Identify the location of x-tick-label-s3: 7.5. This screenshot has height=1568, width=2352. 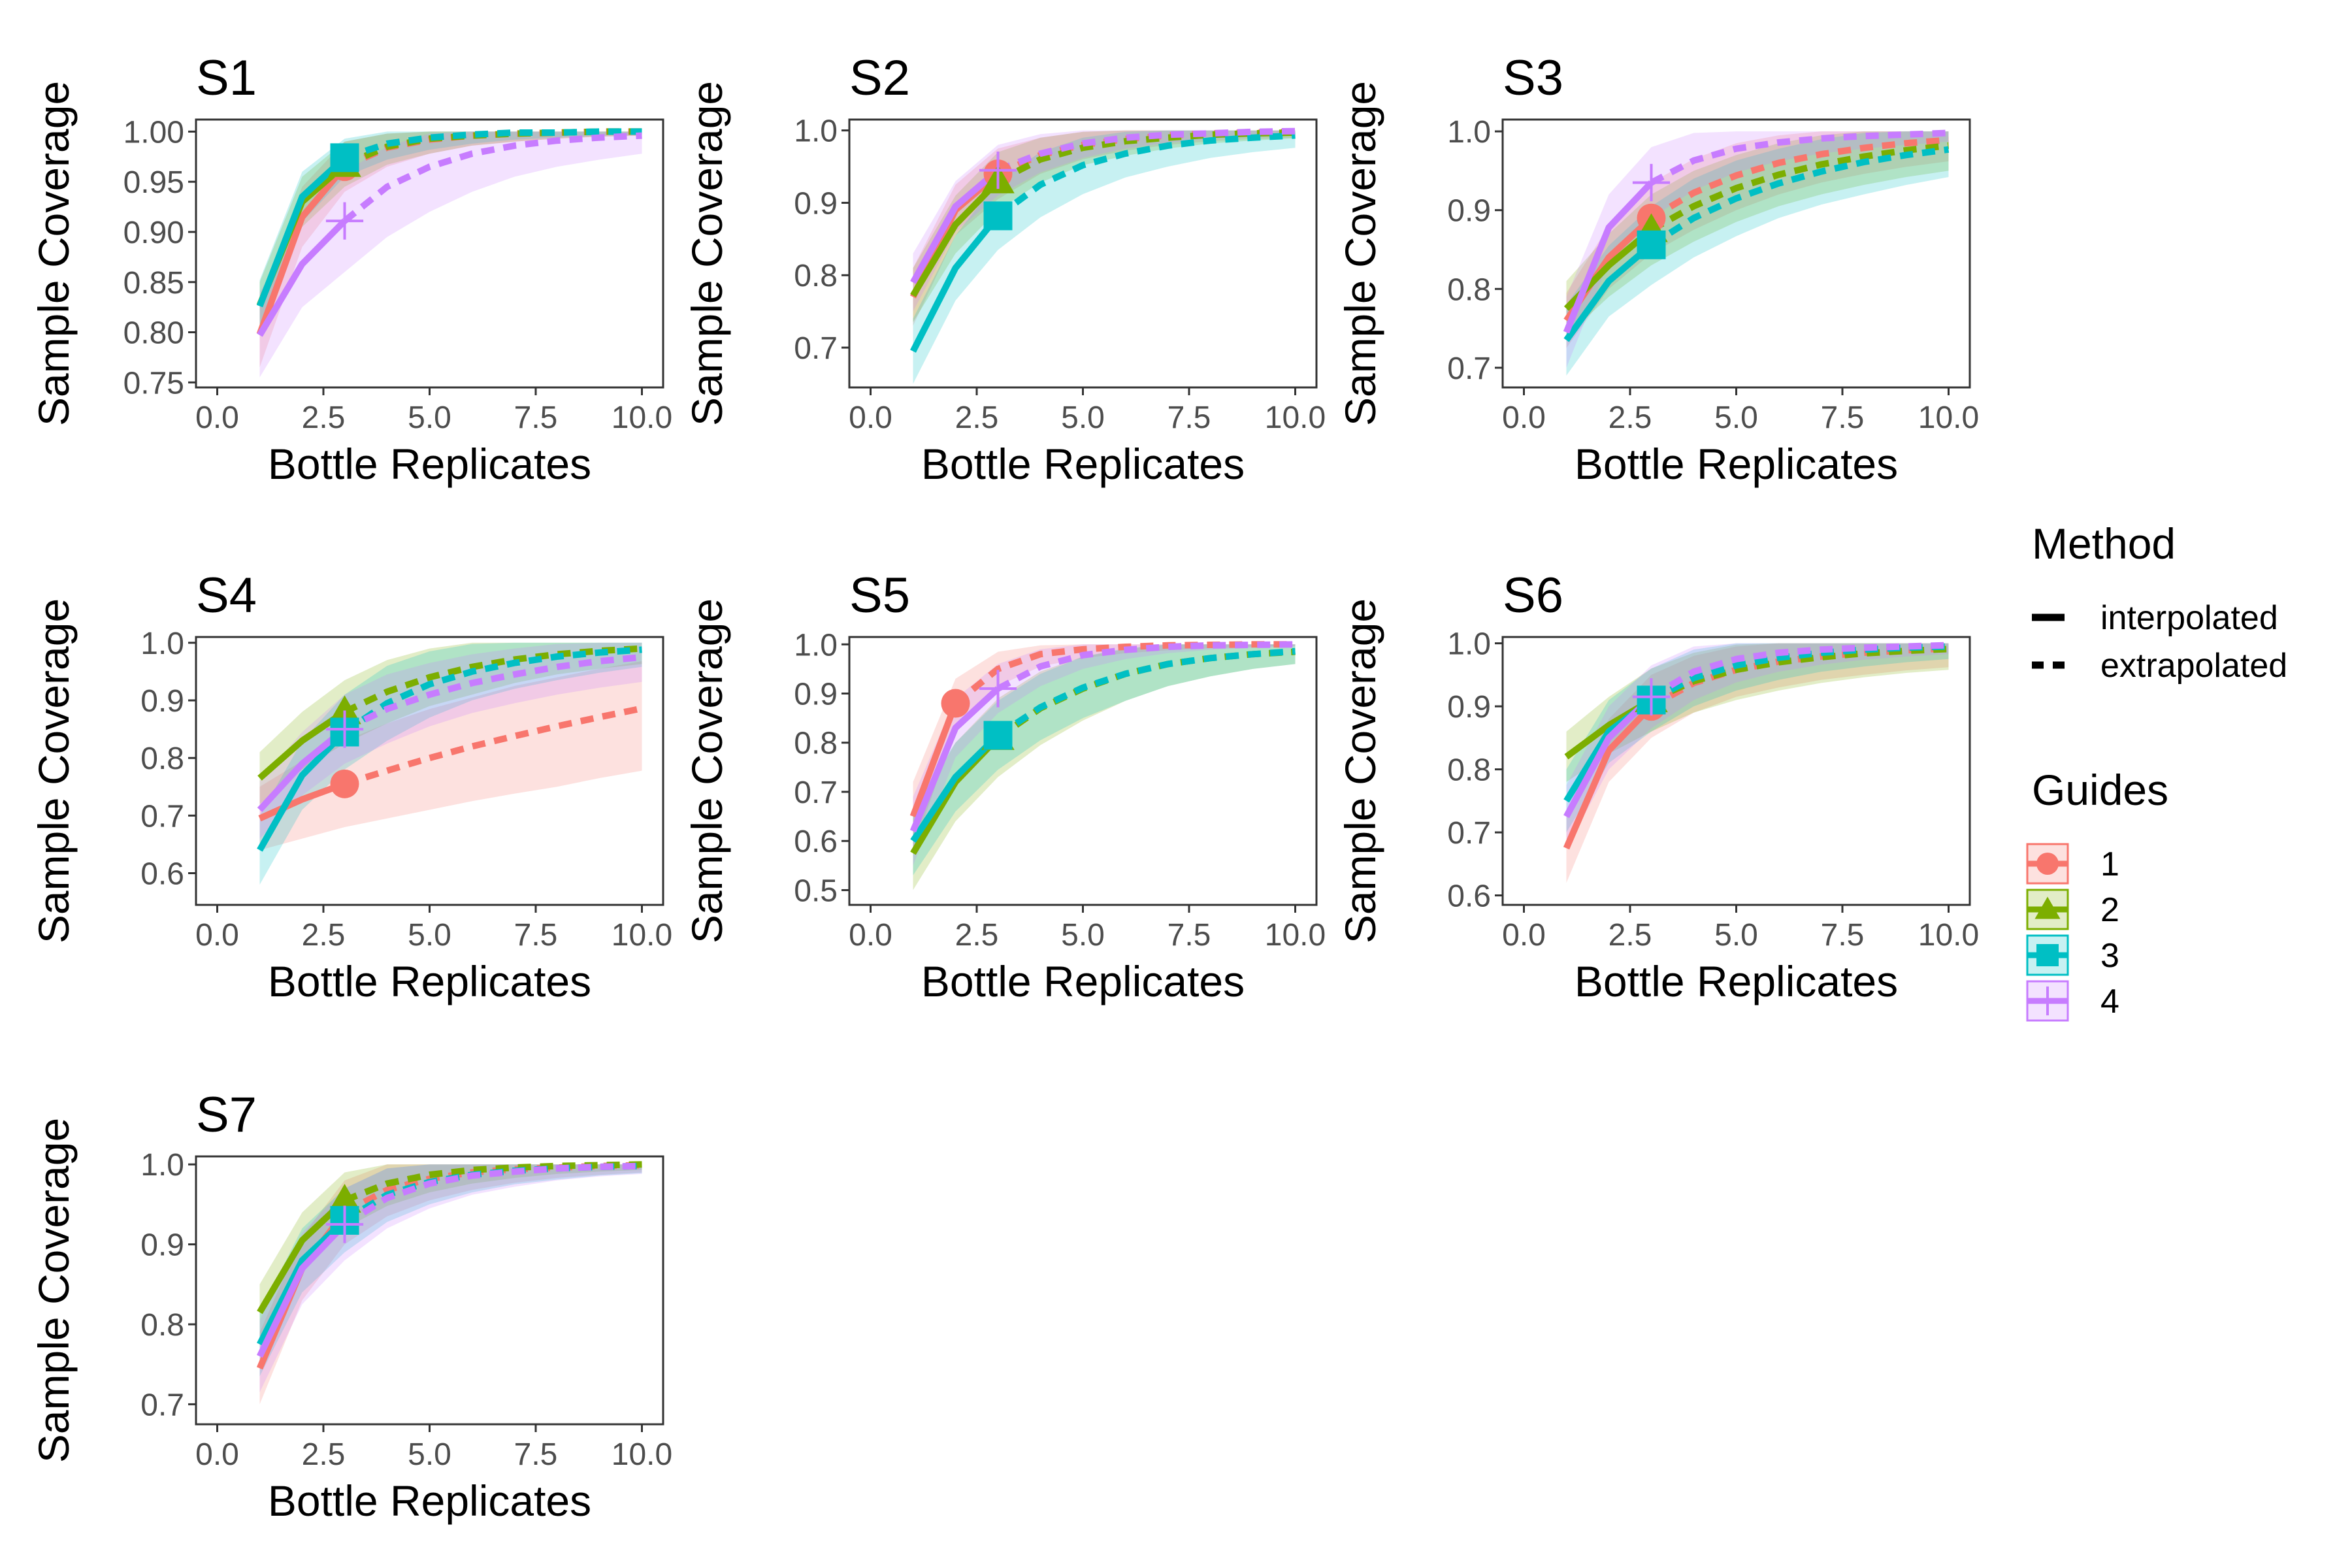
(1843, 417).